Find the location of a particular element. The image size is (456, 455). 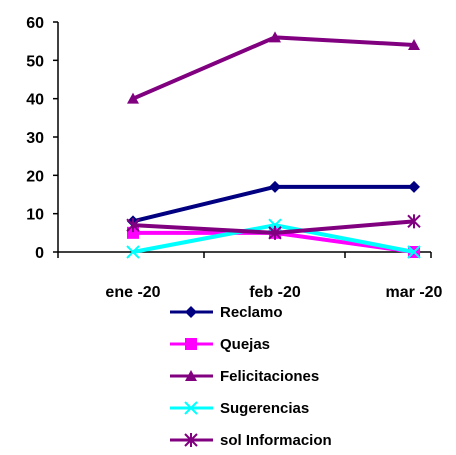

legend-label: Quejas is located at coordinates (245, 344).